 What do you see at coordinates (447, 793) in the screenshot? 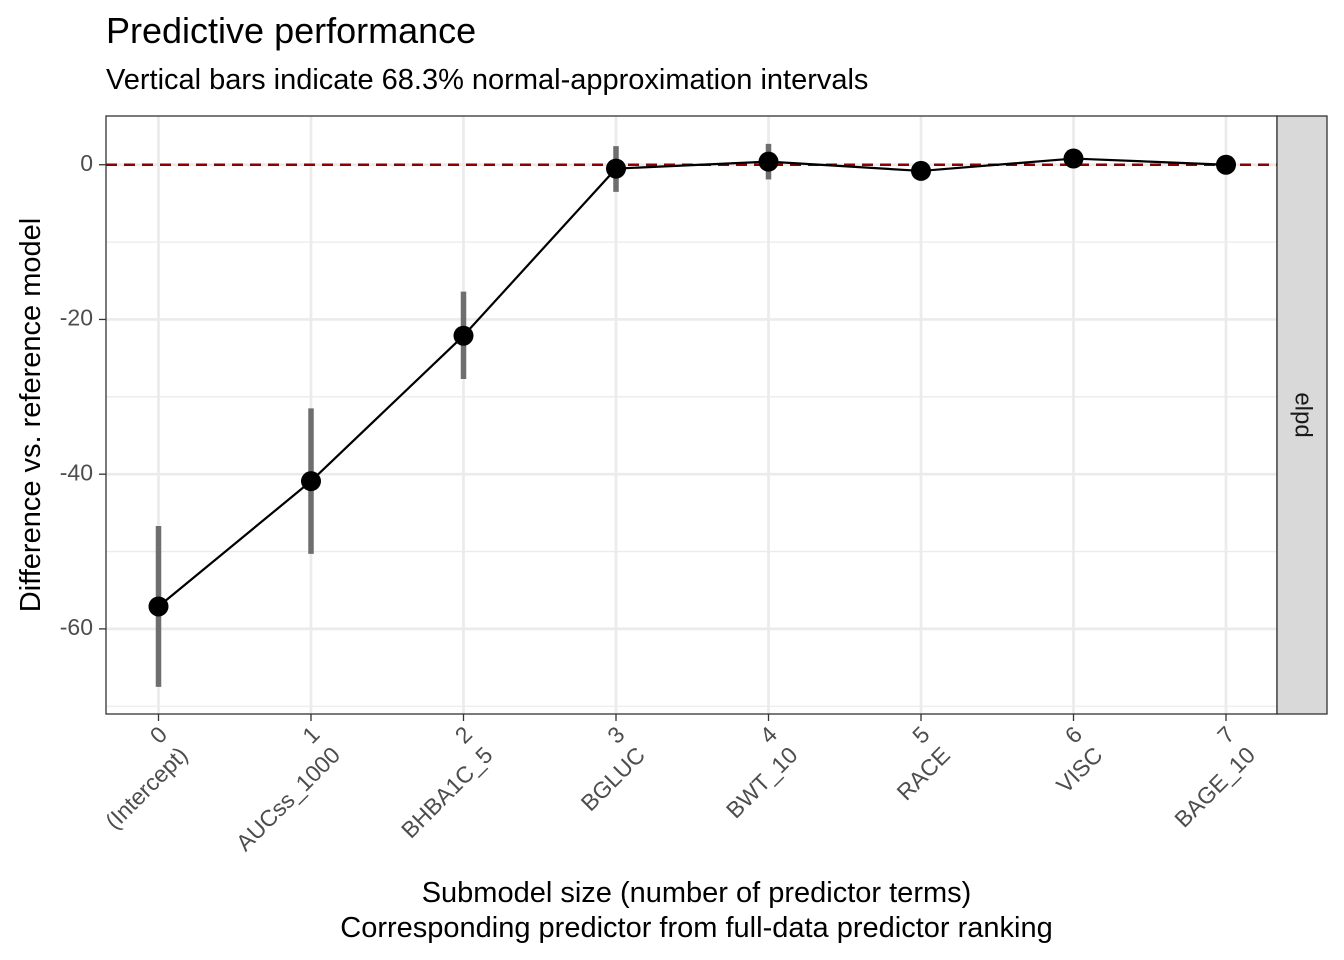
I see `x-tick-predictor: BHBA1C_5` at bounding box center [447, 793].